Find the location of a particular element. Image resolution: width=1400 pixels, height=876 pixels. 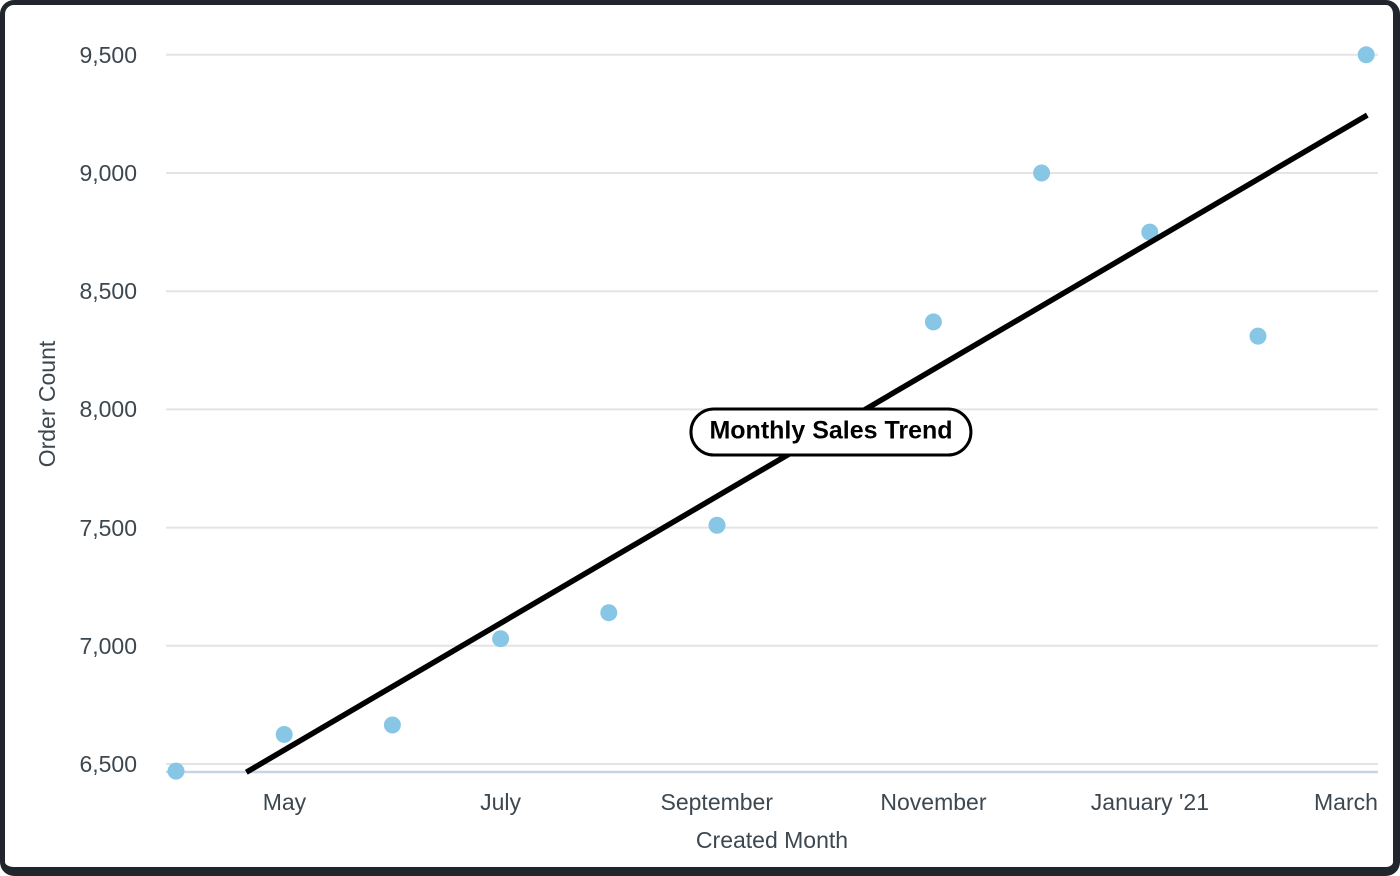

chart-title: Monthly Sales Trend is located at coordinates (831, 430).